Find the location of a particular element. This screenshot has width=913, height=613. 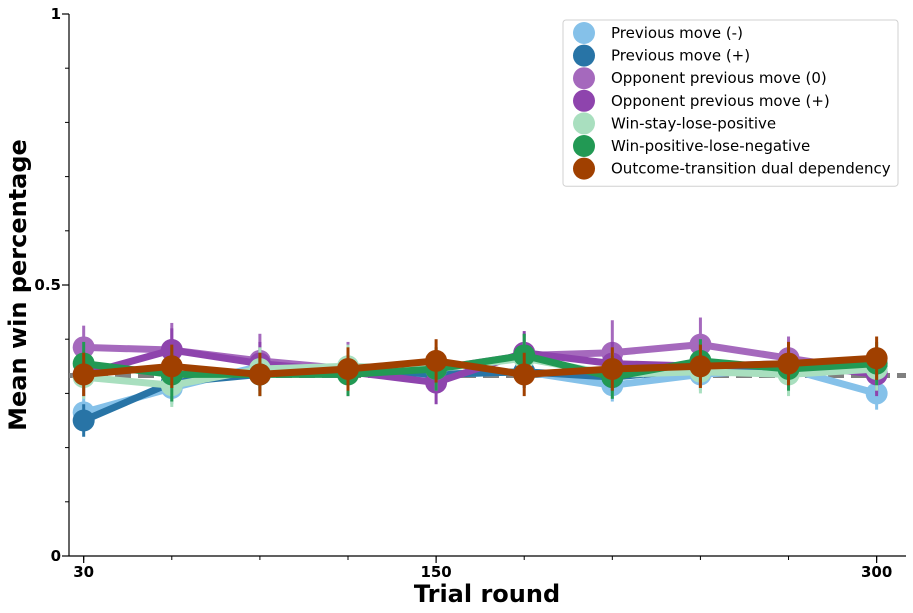

legend-label: Win-positive-lose-negative is located at coordinates (710, 146).